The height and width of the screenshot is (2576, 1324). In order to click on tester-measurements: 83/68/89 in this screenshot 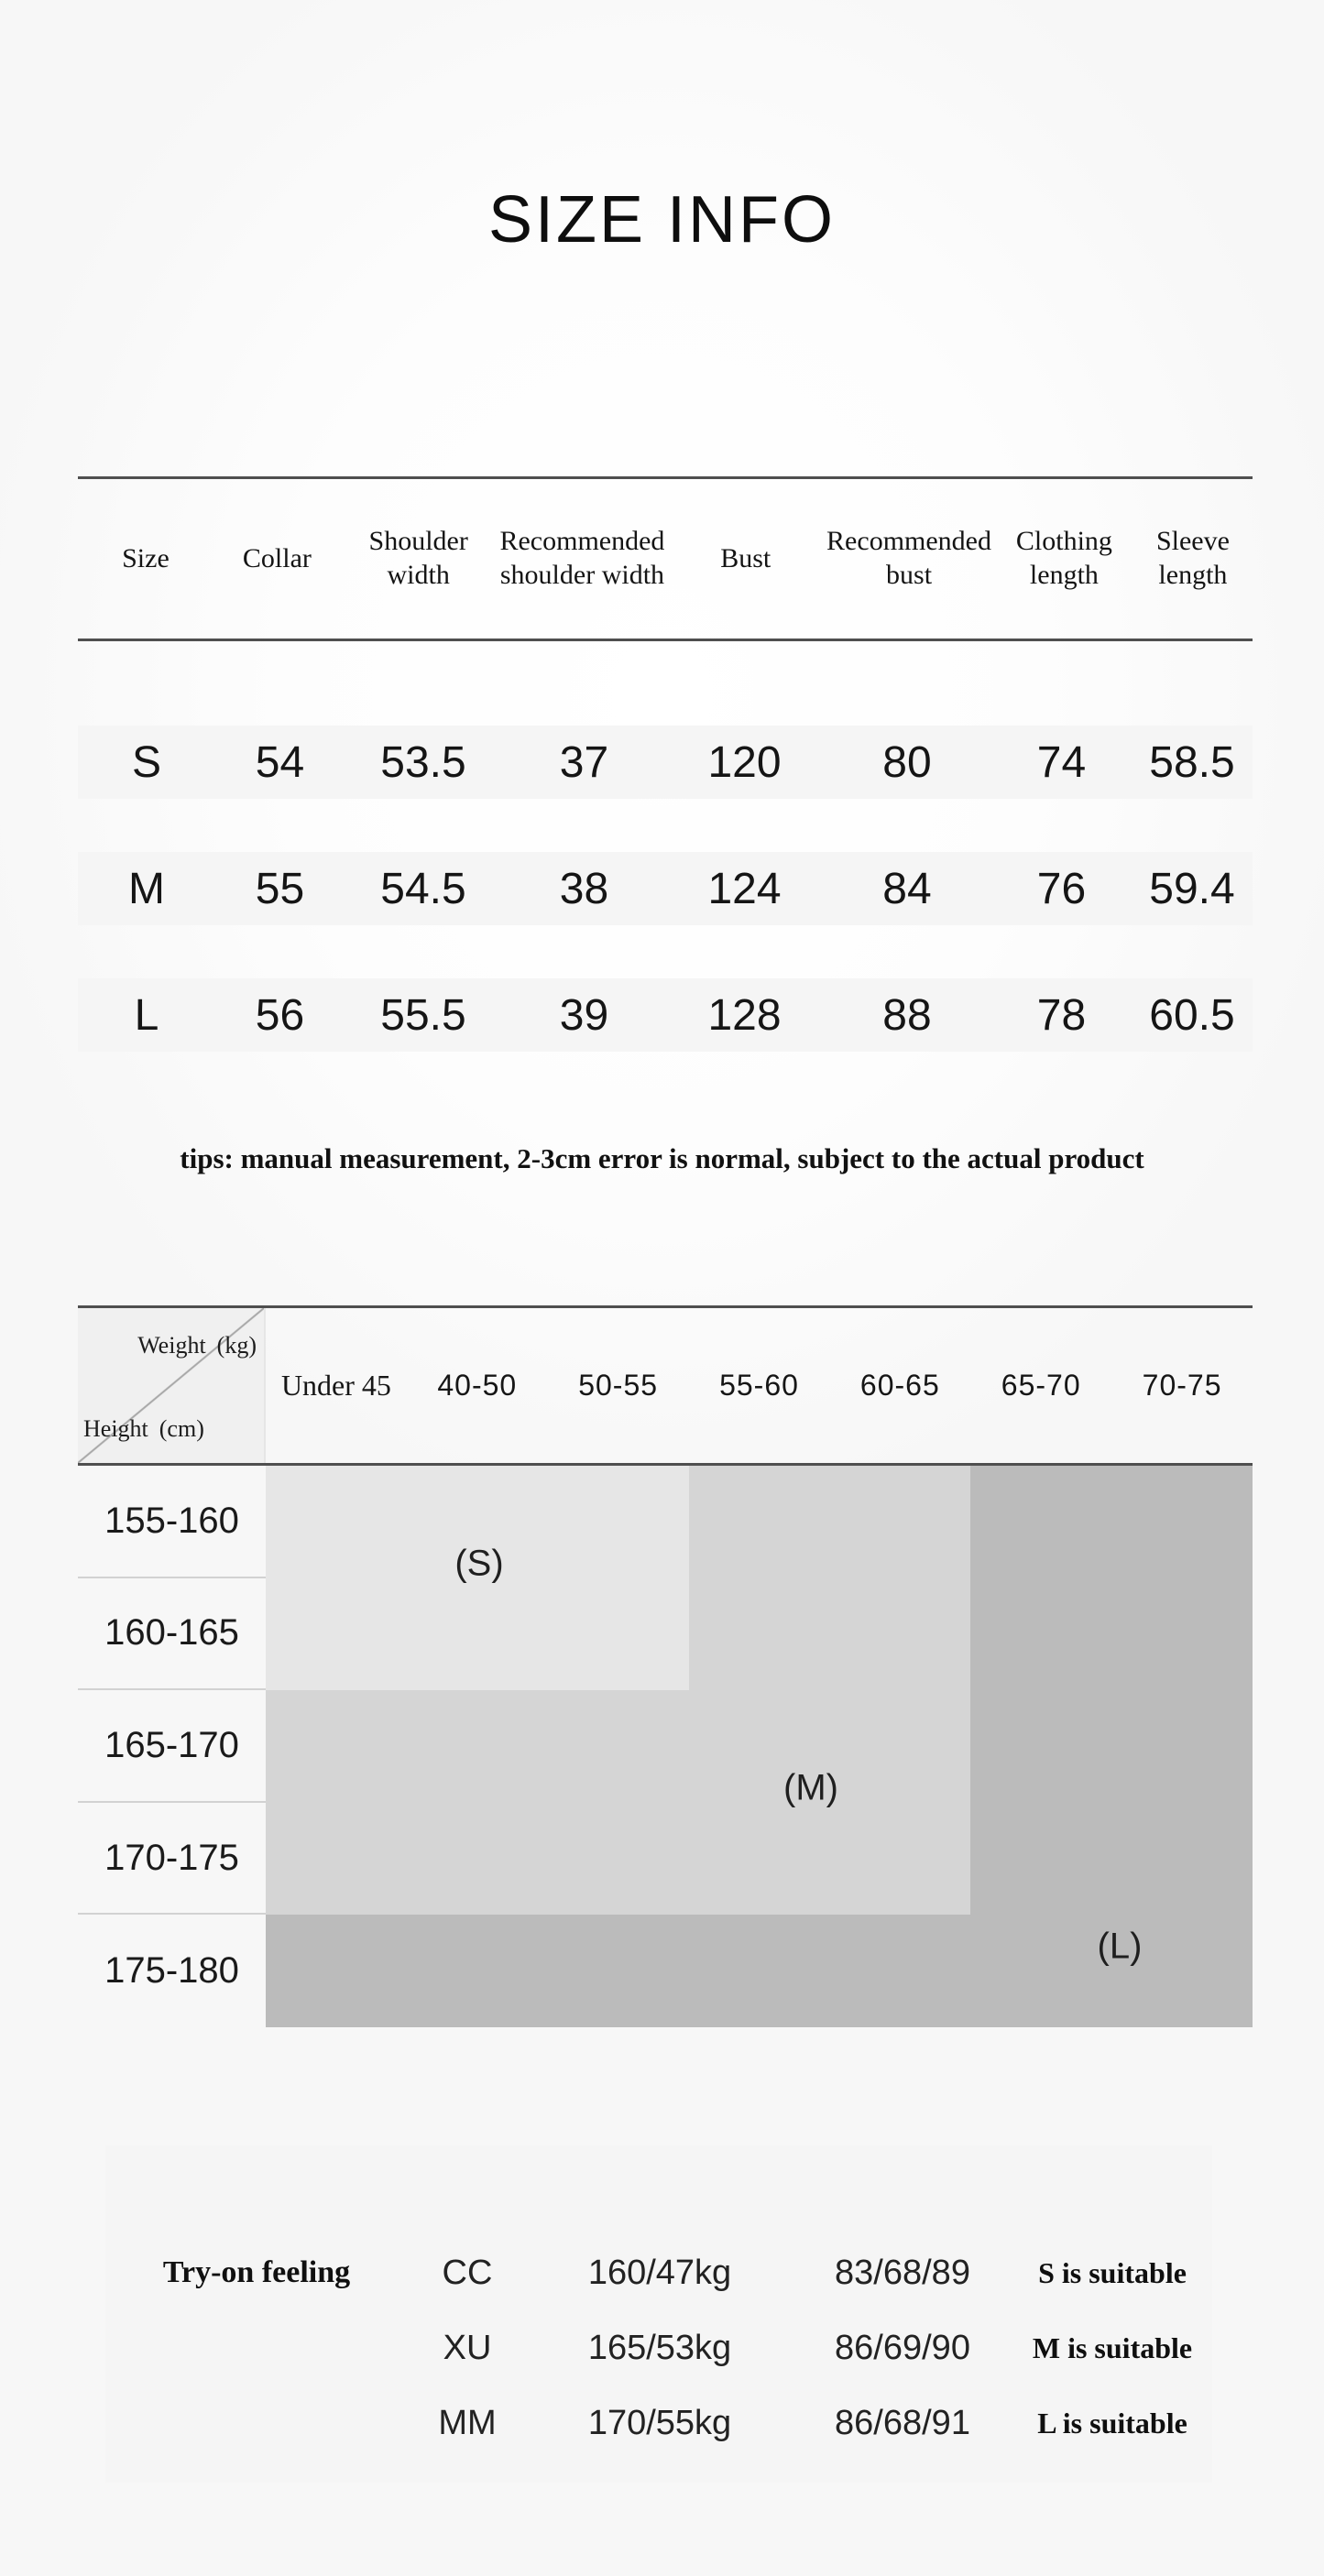, I will do `click(902, 2272)`.